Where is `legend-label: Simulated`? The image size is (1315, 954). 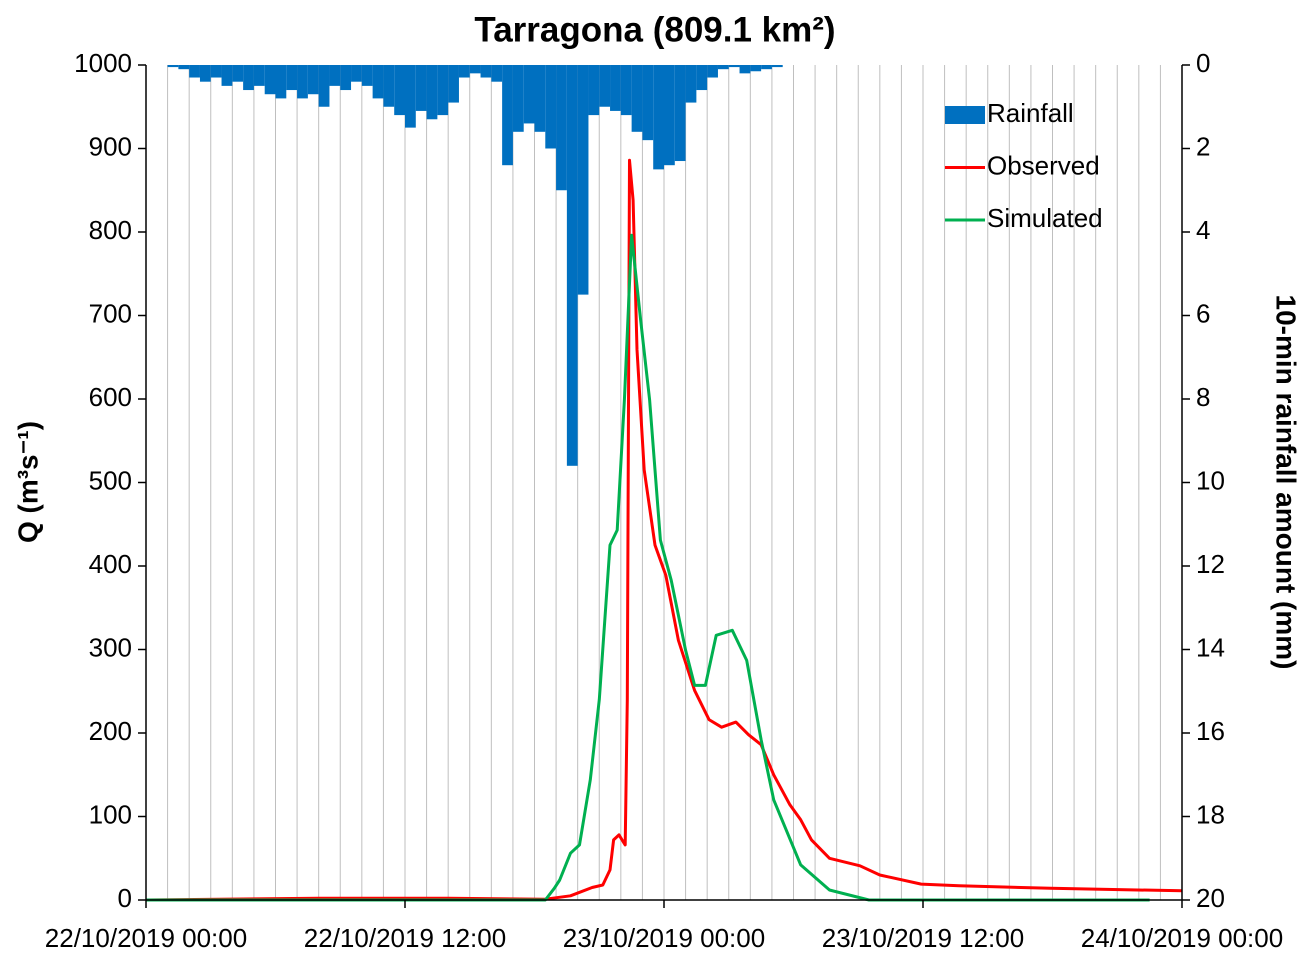
legend-label: Simulated is located at coordinates (1045, 218).